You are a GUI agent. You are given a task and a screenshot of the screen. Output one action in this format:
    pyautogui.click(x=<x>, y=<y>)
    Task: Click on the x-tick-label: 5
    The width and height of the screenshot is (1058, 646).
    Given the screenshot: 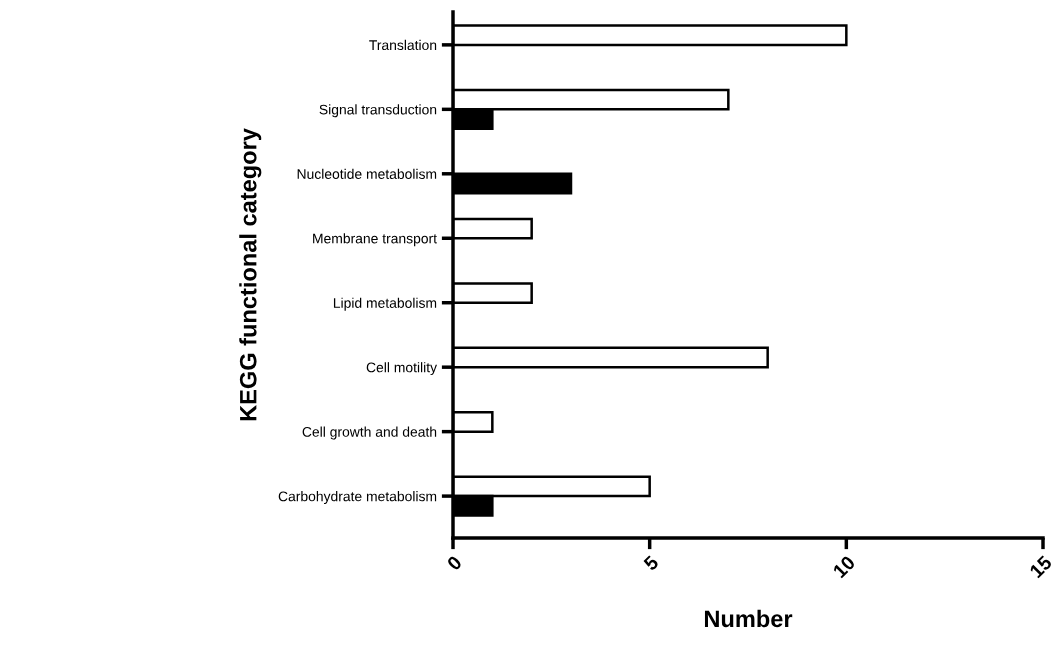 What is the action you would take?
    pyautogui.click(x=651, y=563)
    